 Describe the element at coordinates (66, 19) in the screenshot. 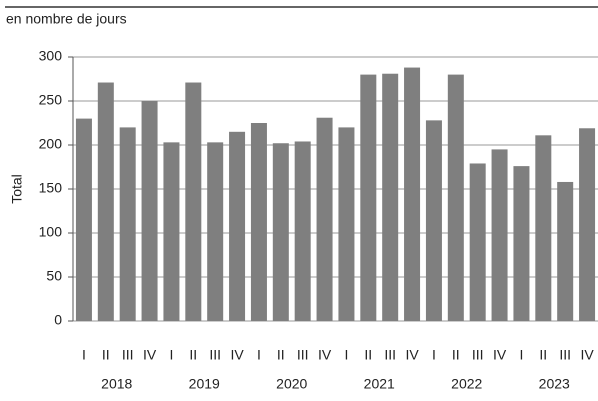

I see `chart-subtitle: en nombre de jours` at that location.